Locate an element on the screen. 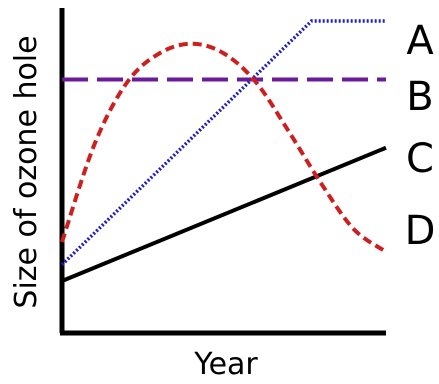  y-axis-label: Size of ozone hole is located at coordinates (26, 171).